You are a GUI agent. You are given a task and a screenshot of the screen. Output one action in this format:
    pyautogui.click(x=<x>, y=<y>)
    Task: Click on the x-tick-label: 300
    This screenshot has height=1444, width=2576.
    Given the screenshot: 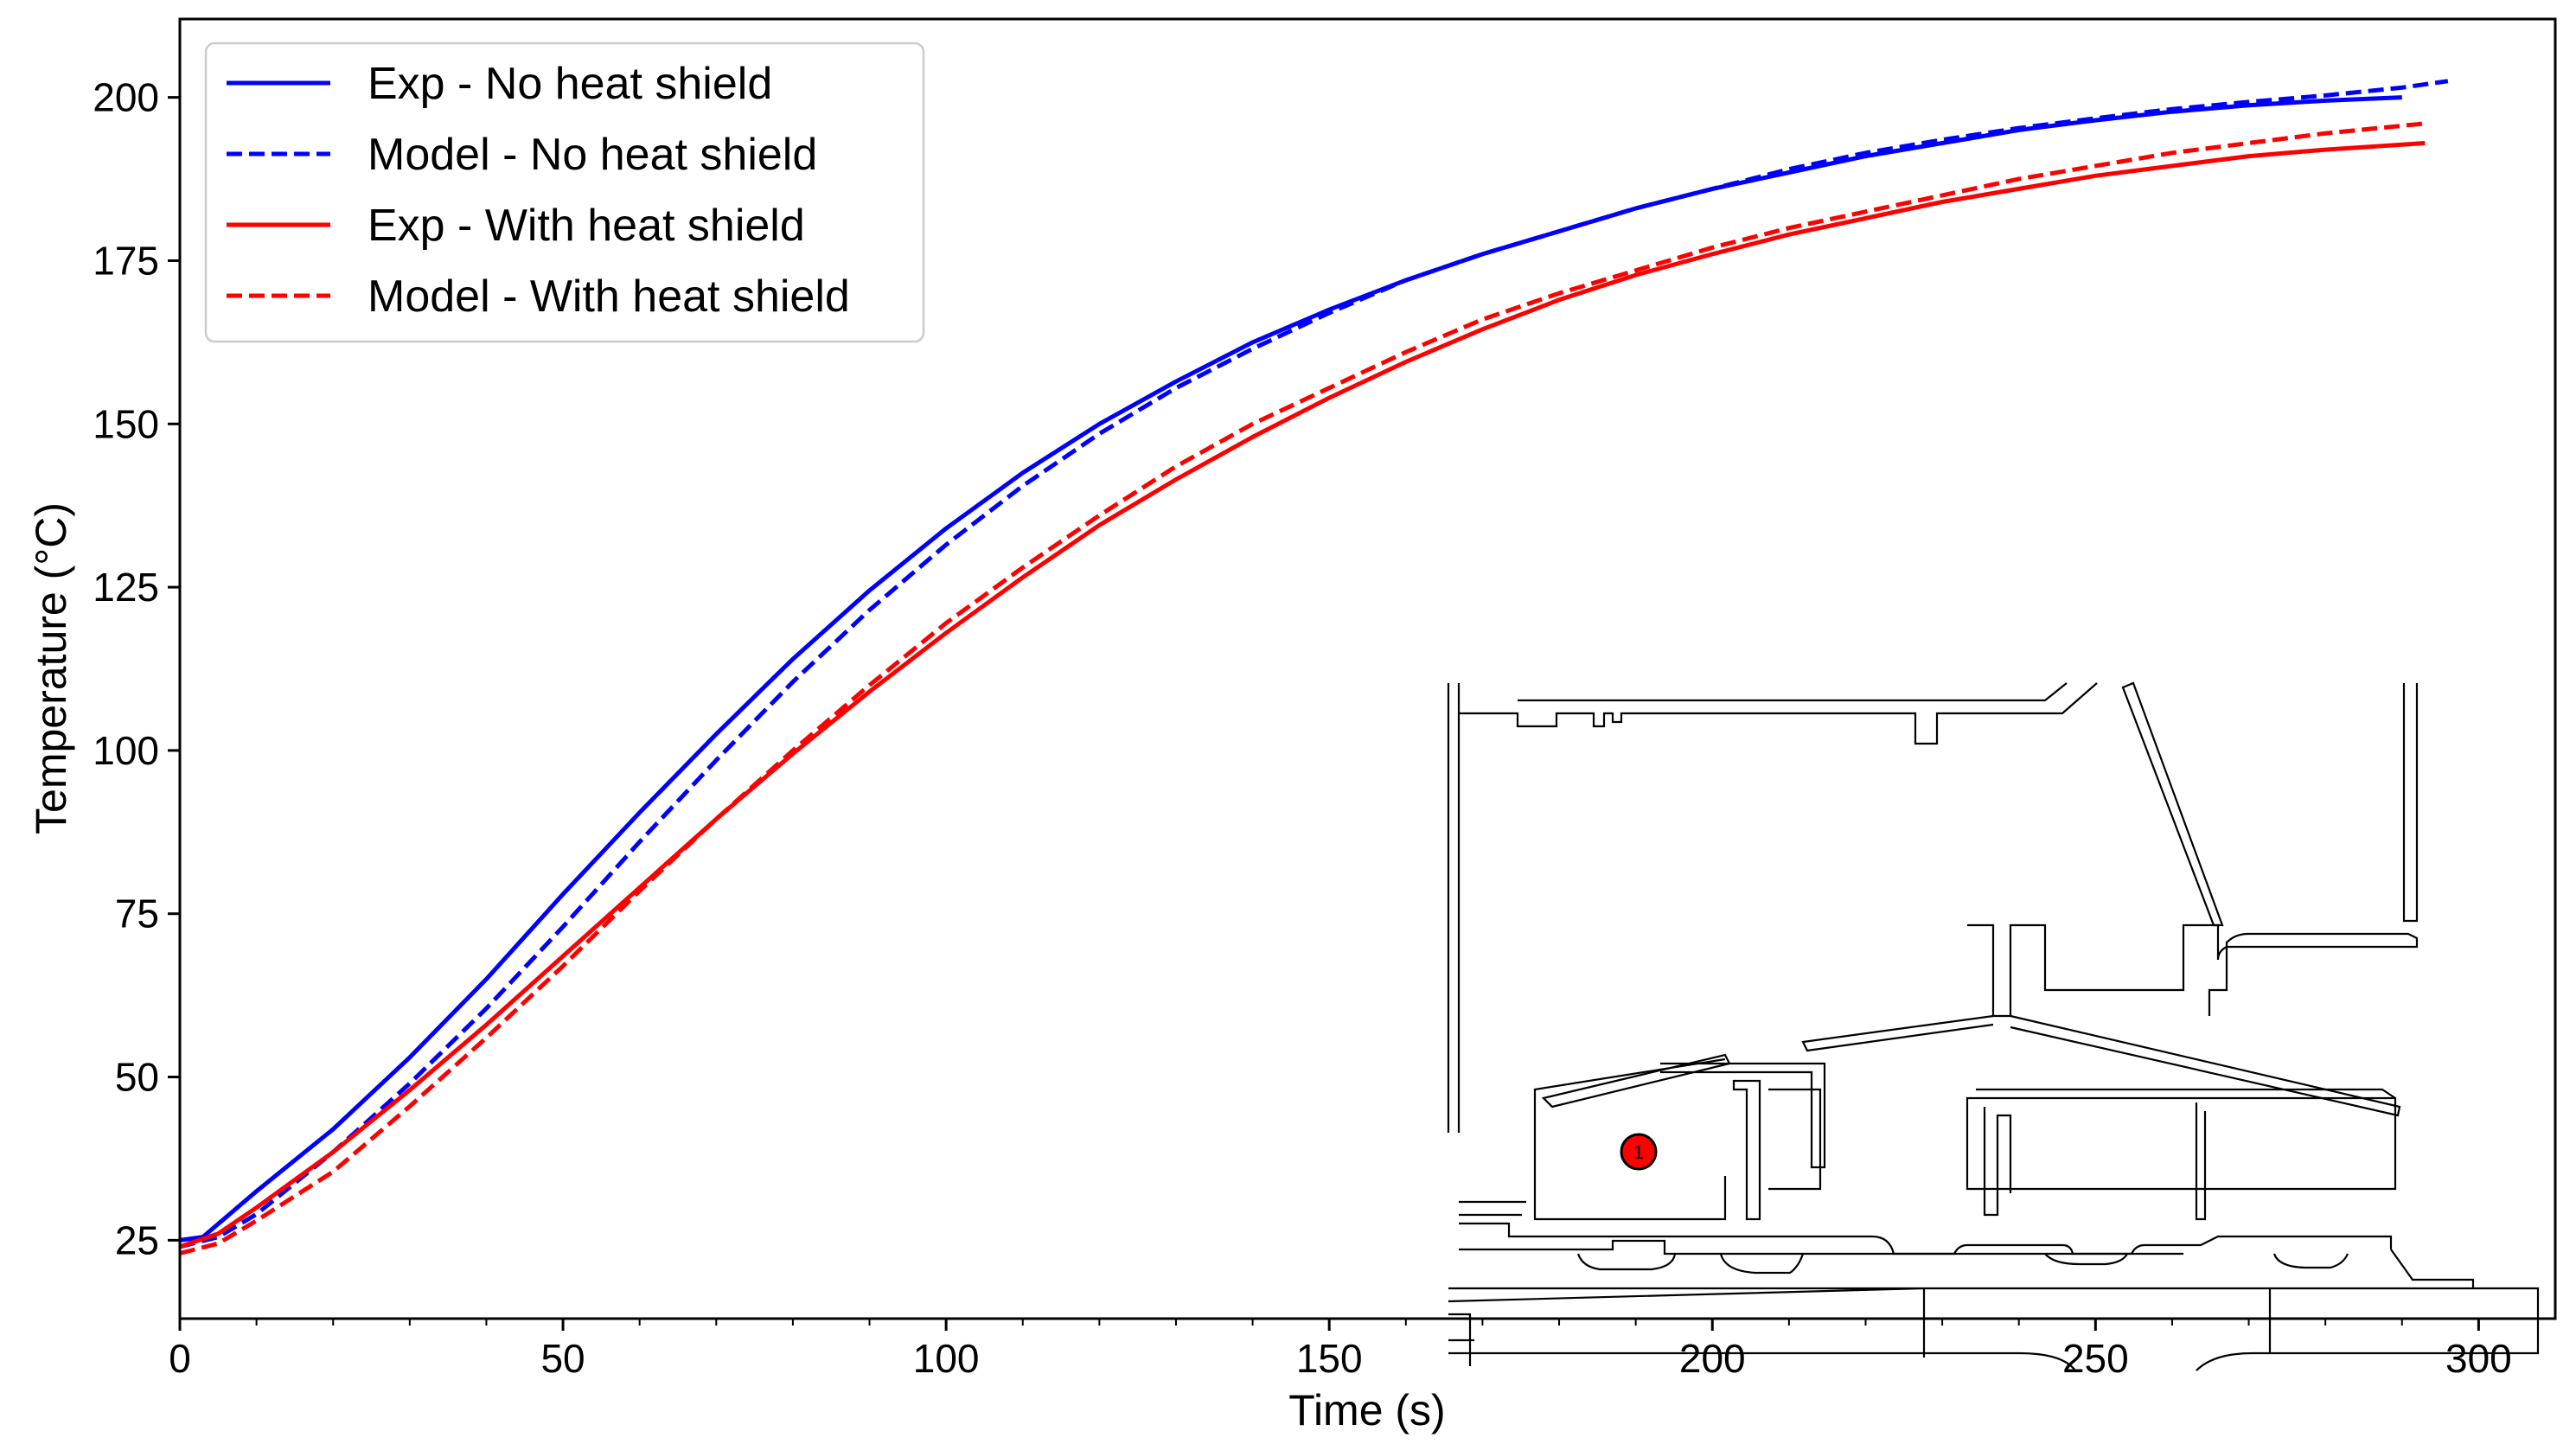 What is the action you would take?
    pyautogui.click(x=2478, y=1358)
    